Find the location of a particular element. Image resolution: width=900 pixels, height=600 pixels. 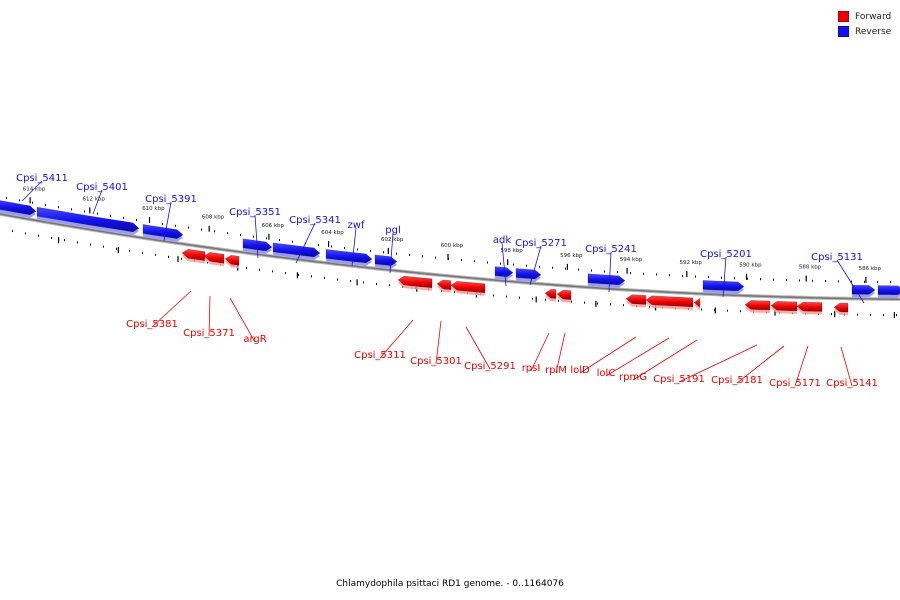

gene-label: Cpsi_5291 is located at coordinates (490, 366).